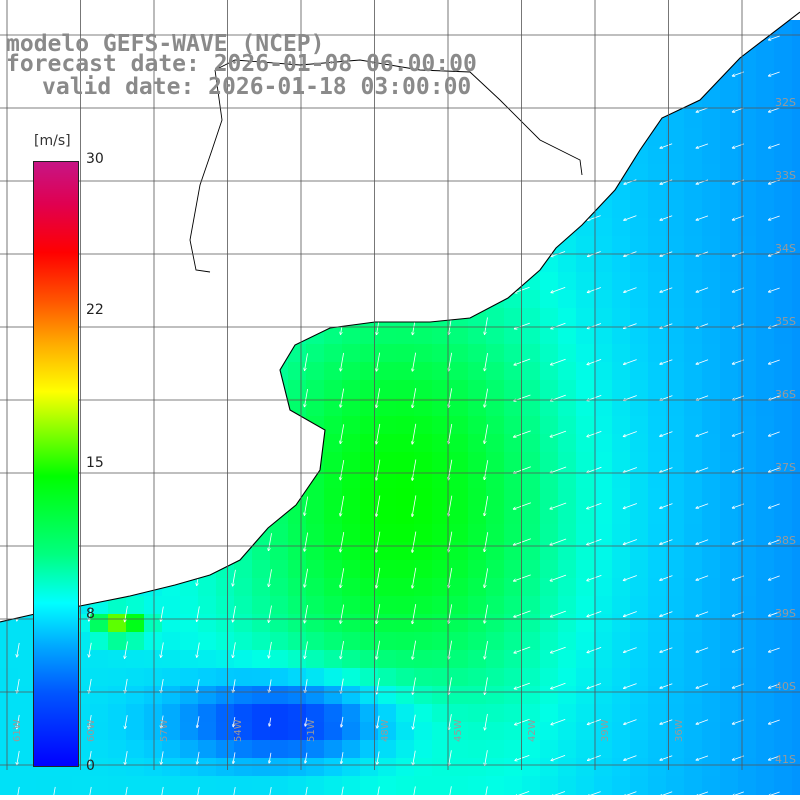  What do you see at coordinates (95, 463) in the screenshot?
I see `colorbar-tick-15: 15` at bounding box center [95, 463].